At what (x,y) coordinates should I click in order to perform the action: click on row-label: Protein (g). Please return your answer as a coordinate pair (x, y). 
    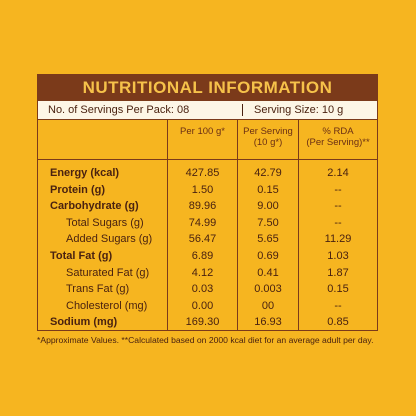
    Looking at the image, I should click on (77, 189).